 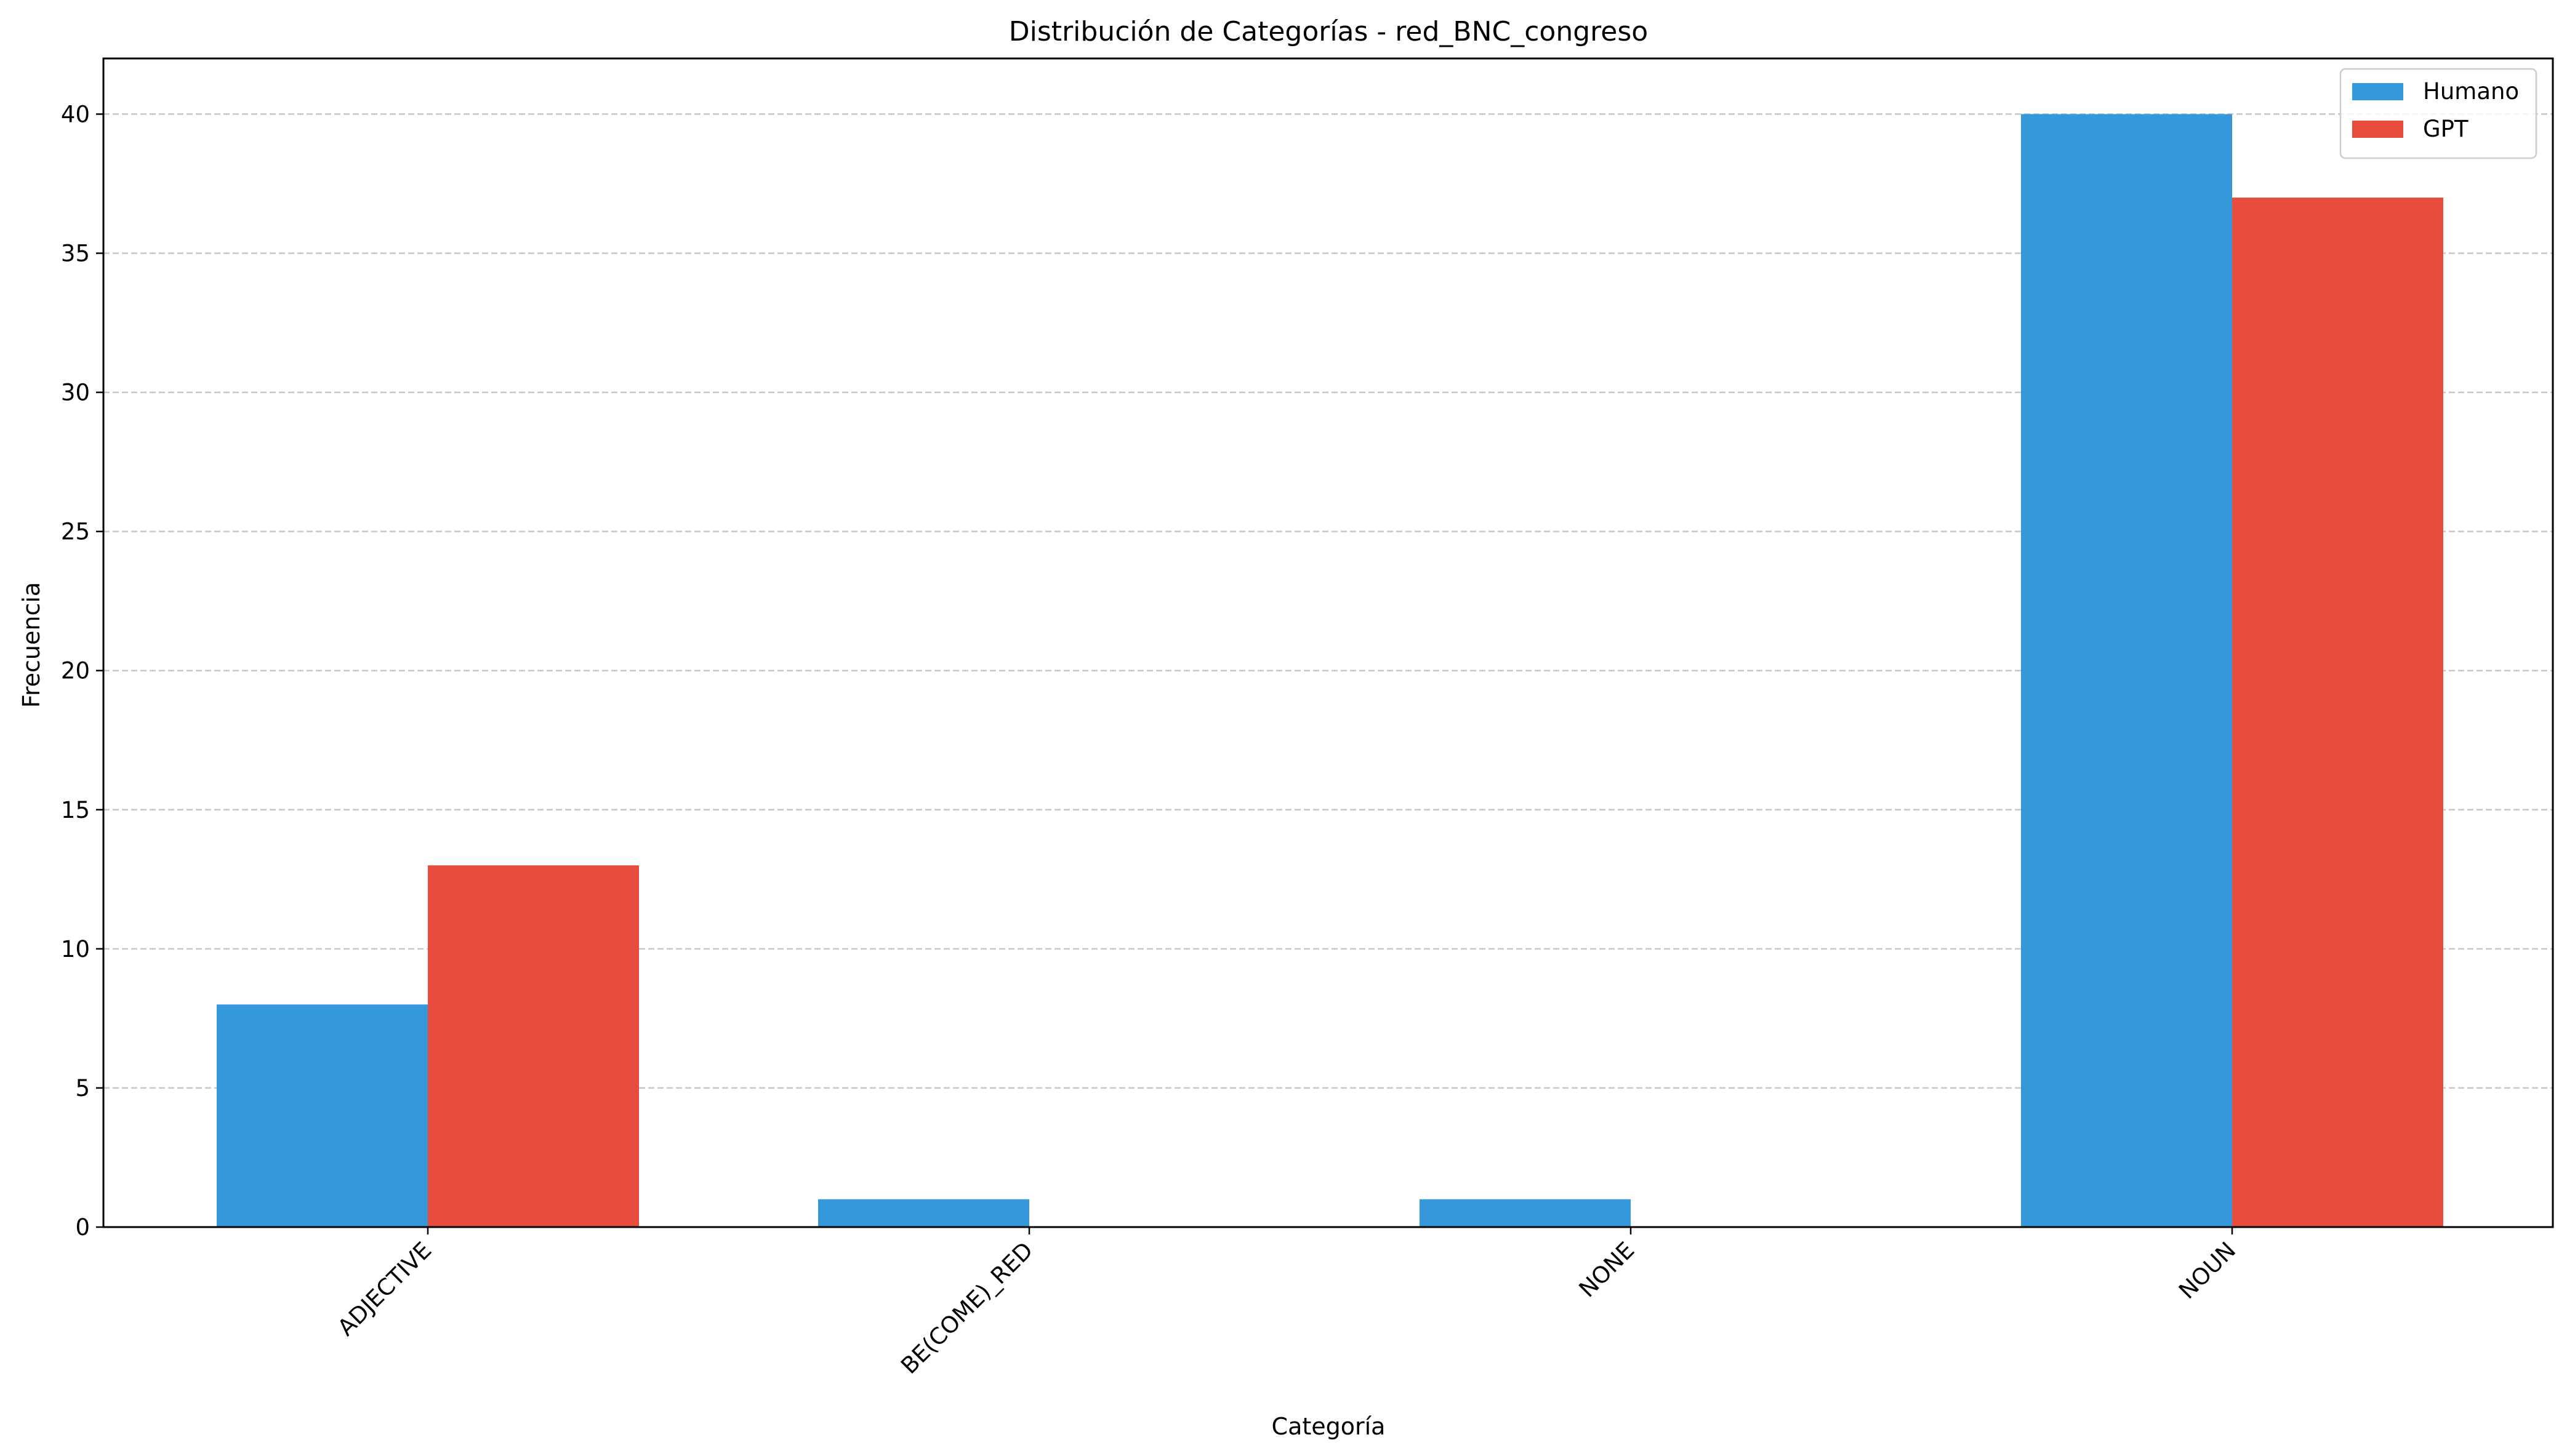 I want to click on bar-gpt-adjective, so click(x=533, y=1046).